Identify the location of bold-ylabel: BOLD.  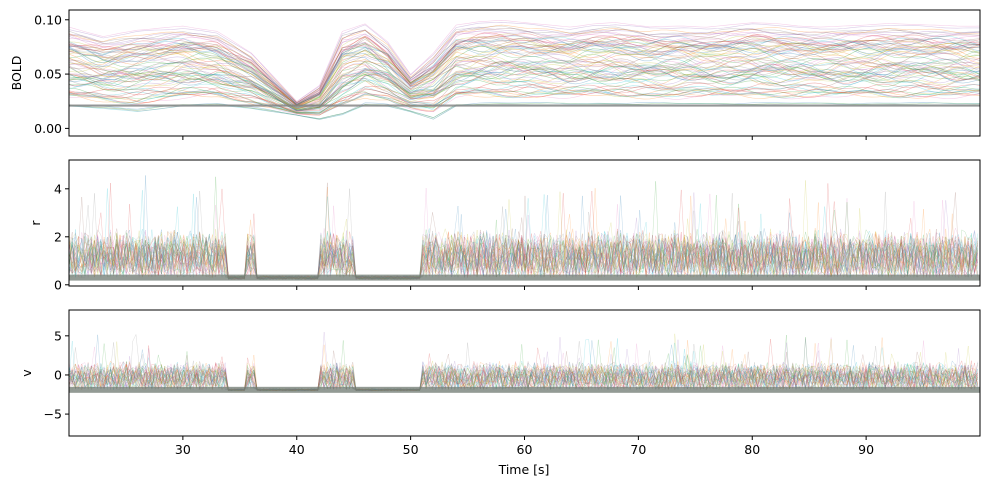
(16, 73).